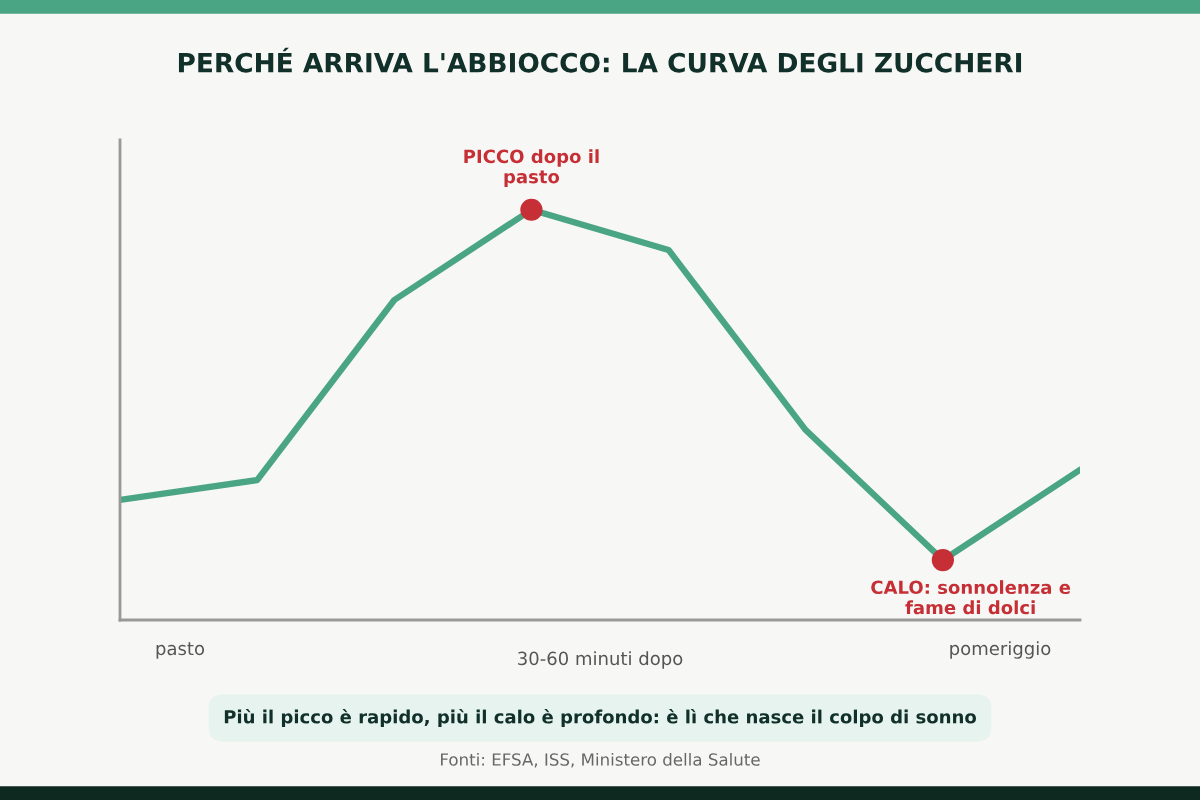 This screenshot has width=1200, height=800. I want to click on text: 30-60 minuti dopo, so click(600, 660).